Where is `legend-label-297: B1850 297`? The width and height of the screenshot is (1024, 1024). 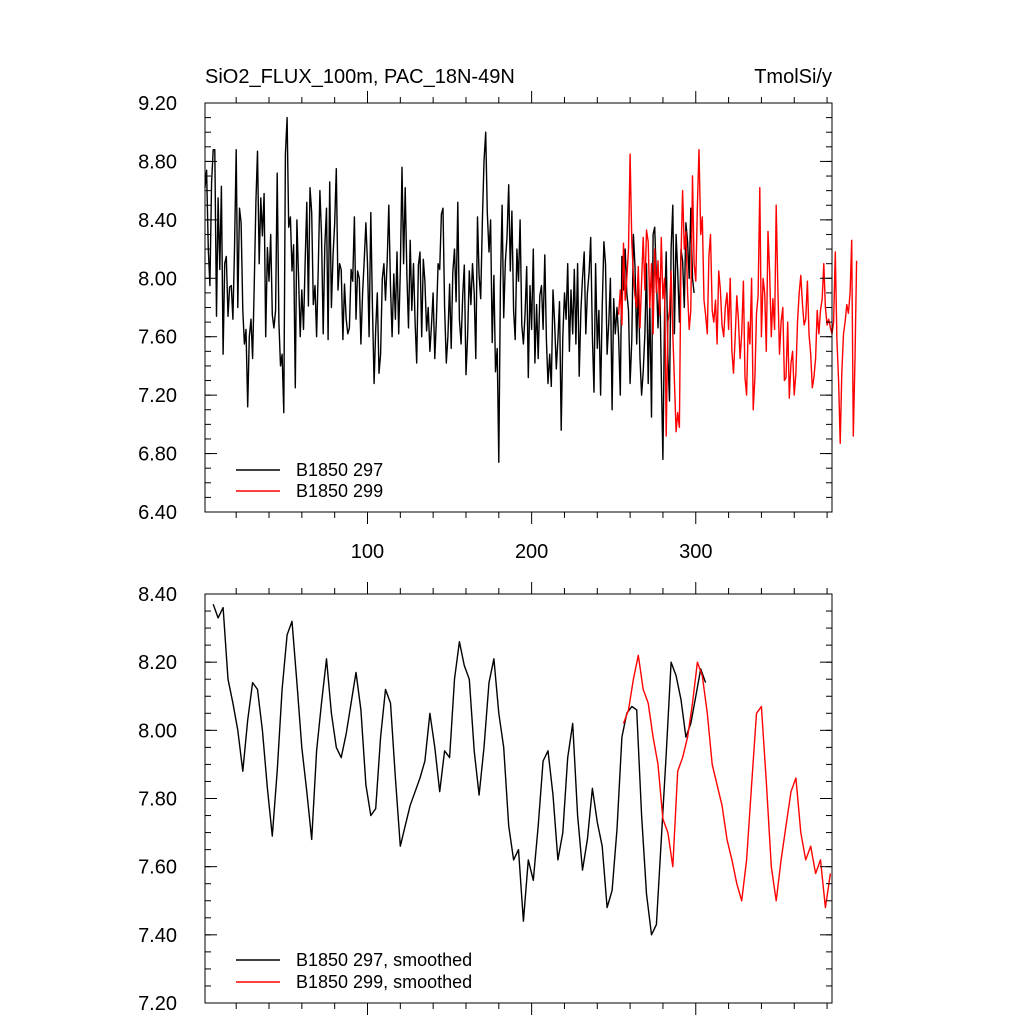 legend-label-297: B1850 297 is located at coordinates (339, 470).